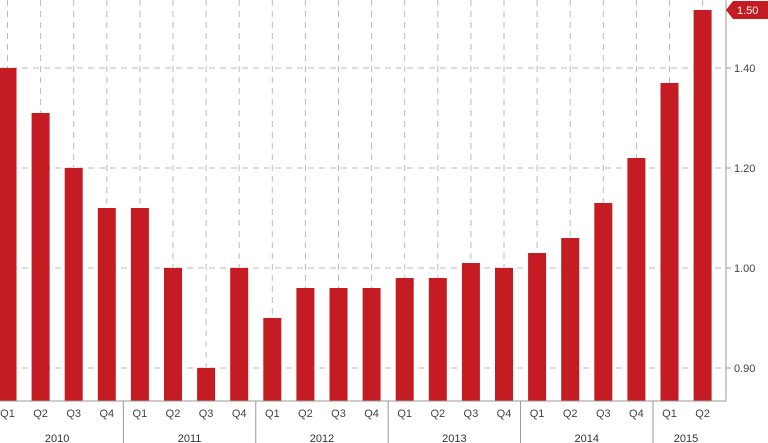 The image size is (768, 443). What do you see at coordinates (744, 369) in the screenshot?
I see `y-tick-label: 0.90` at bounding box center [744, 369].